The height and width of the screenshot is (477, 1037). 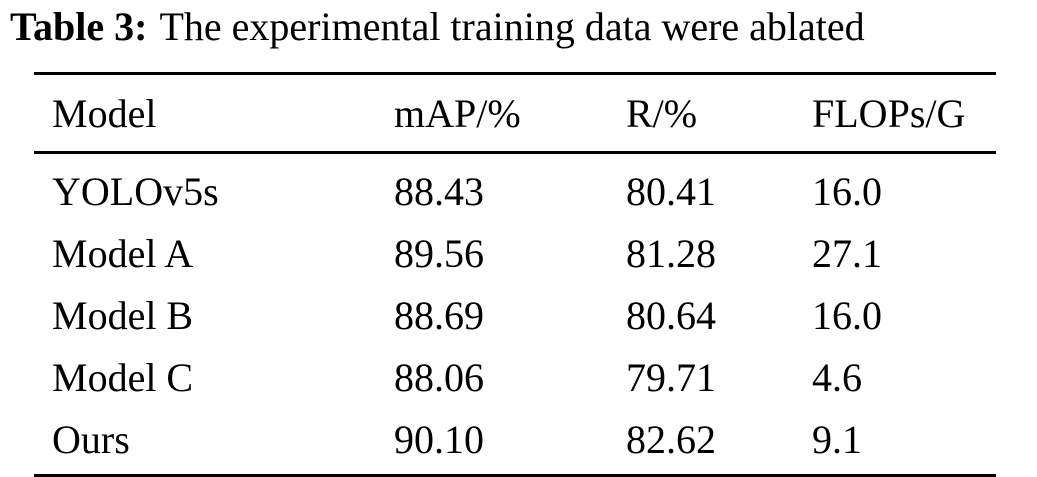 I want to click on cell-recall: 80.64, so click(x=671, y=315).